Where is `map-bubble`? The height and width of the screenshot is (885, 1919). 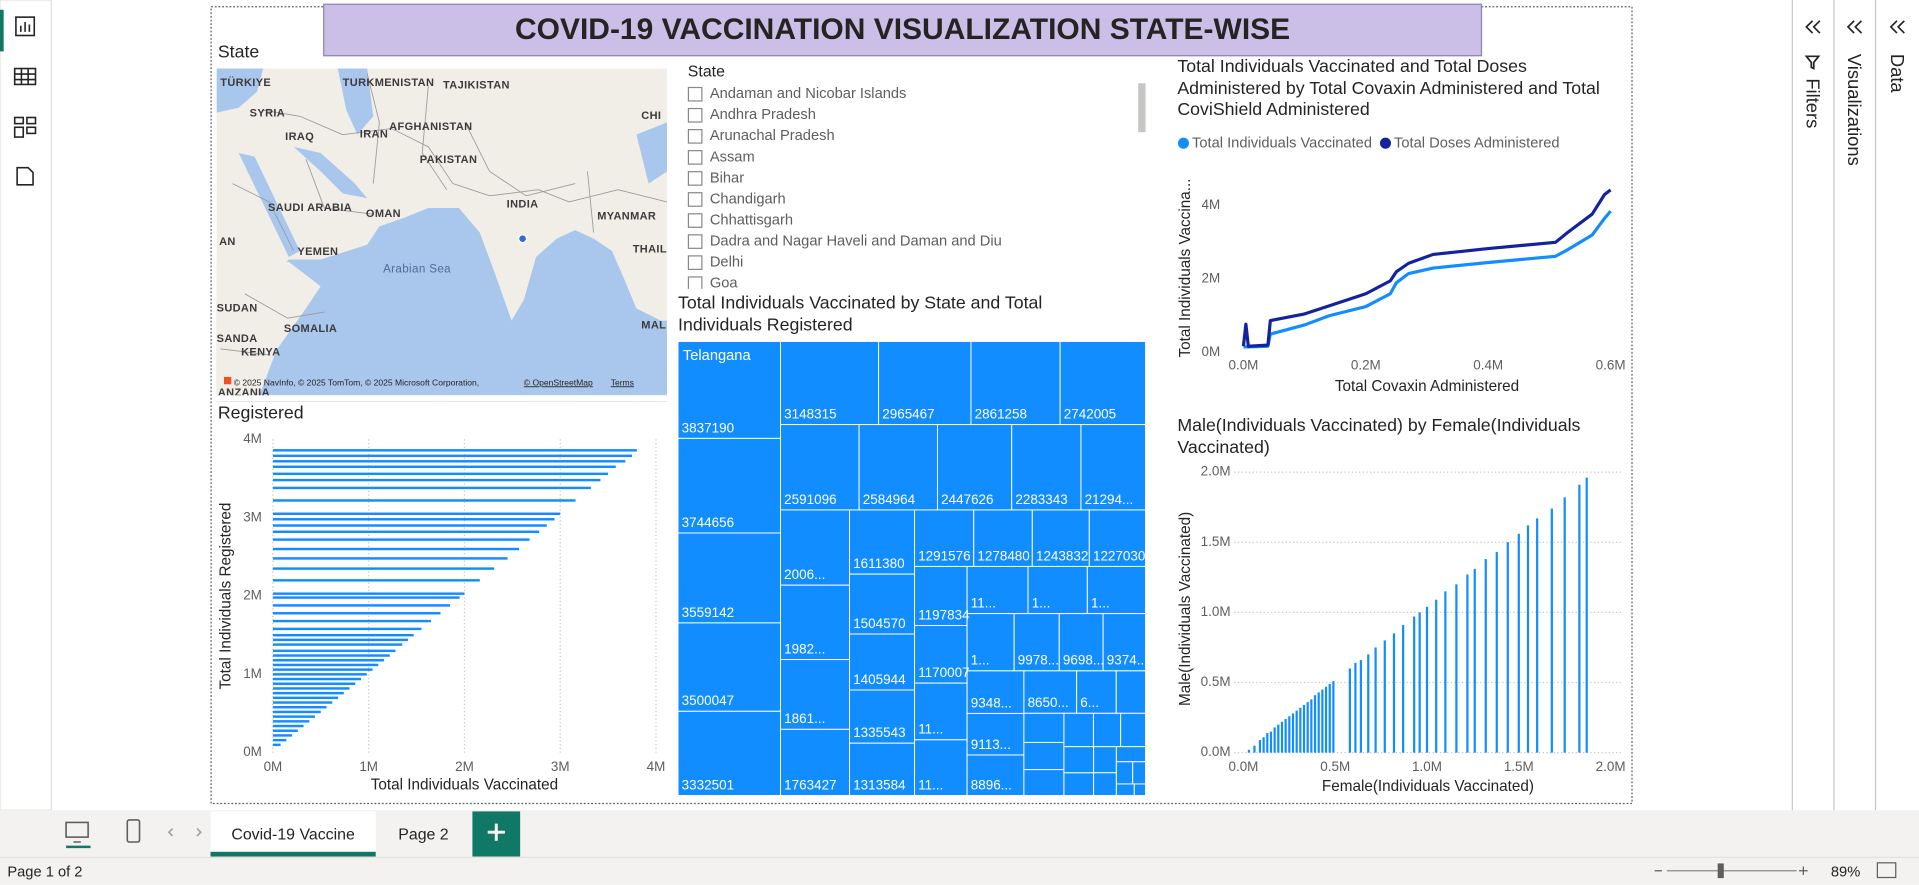
map-bubble is located at coordinates (523, 239).